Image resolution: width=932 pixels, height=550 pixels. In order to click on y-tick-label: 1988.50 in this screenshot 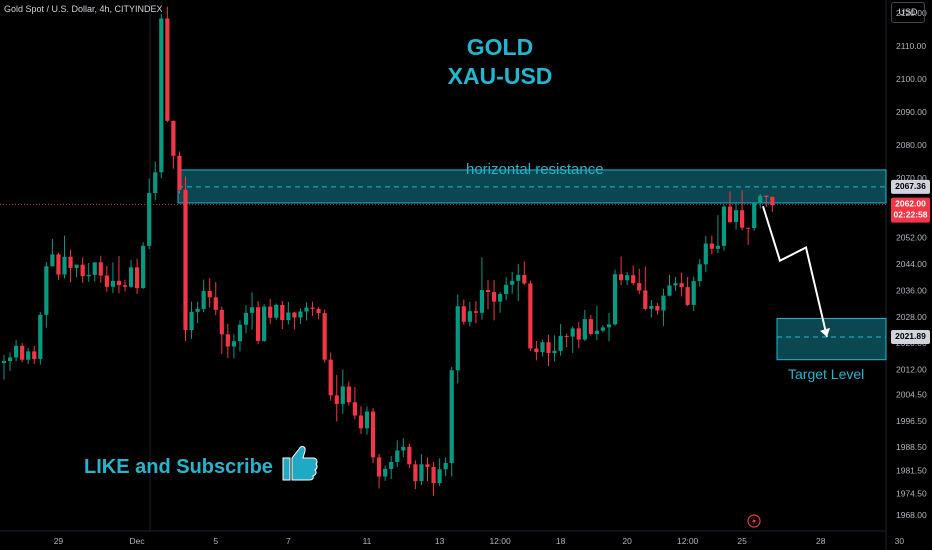, I will do `click(911, 447)`.